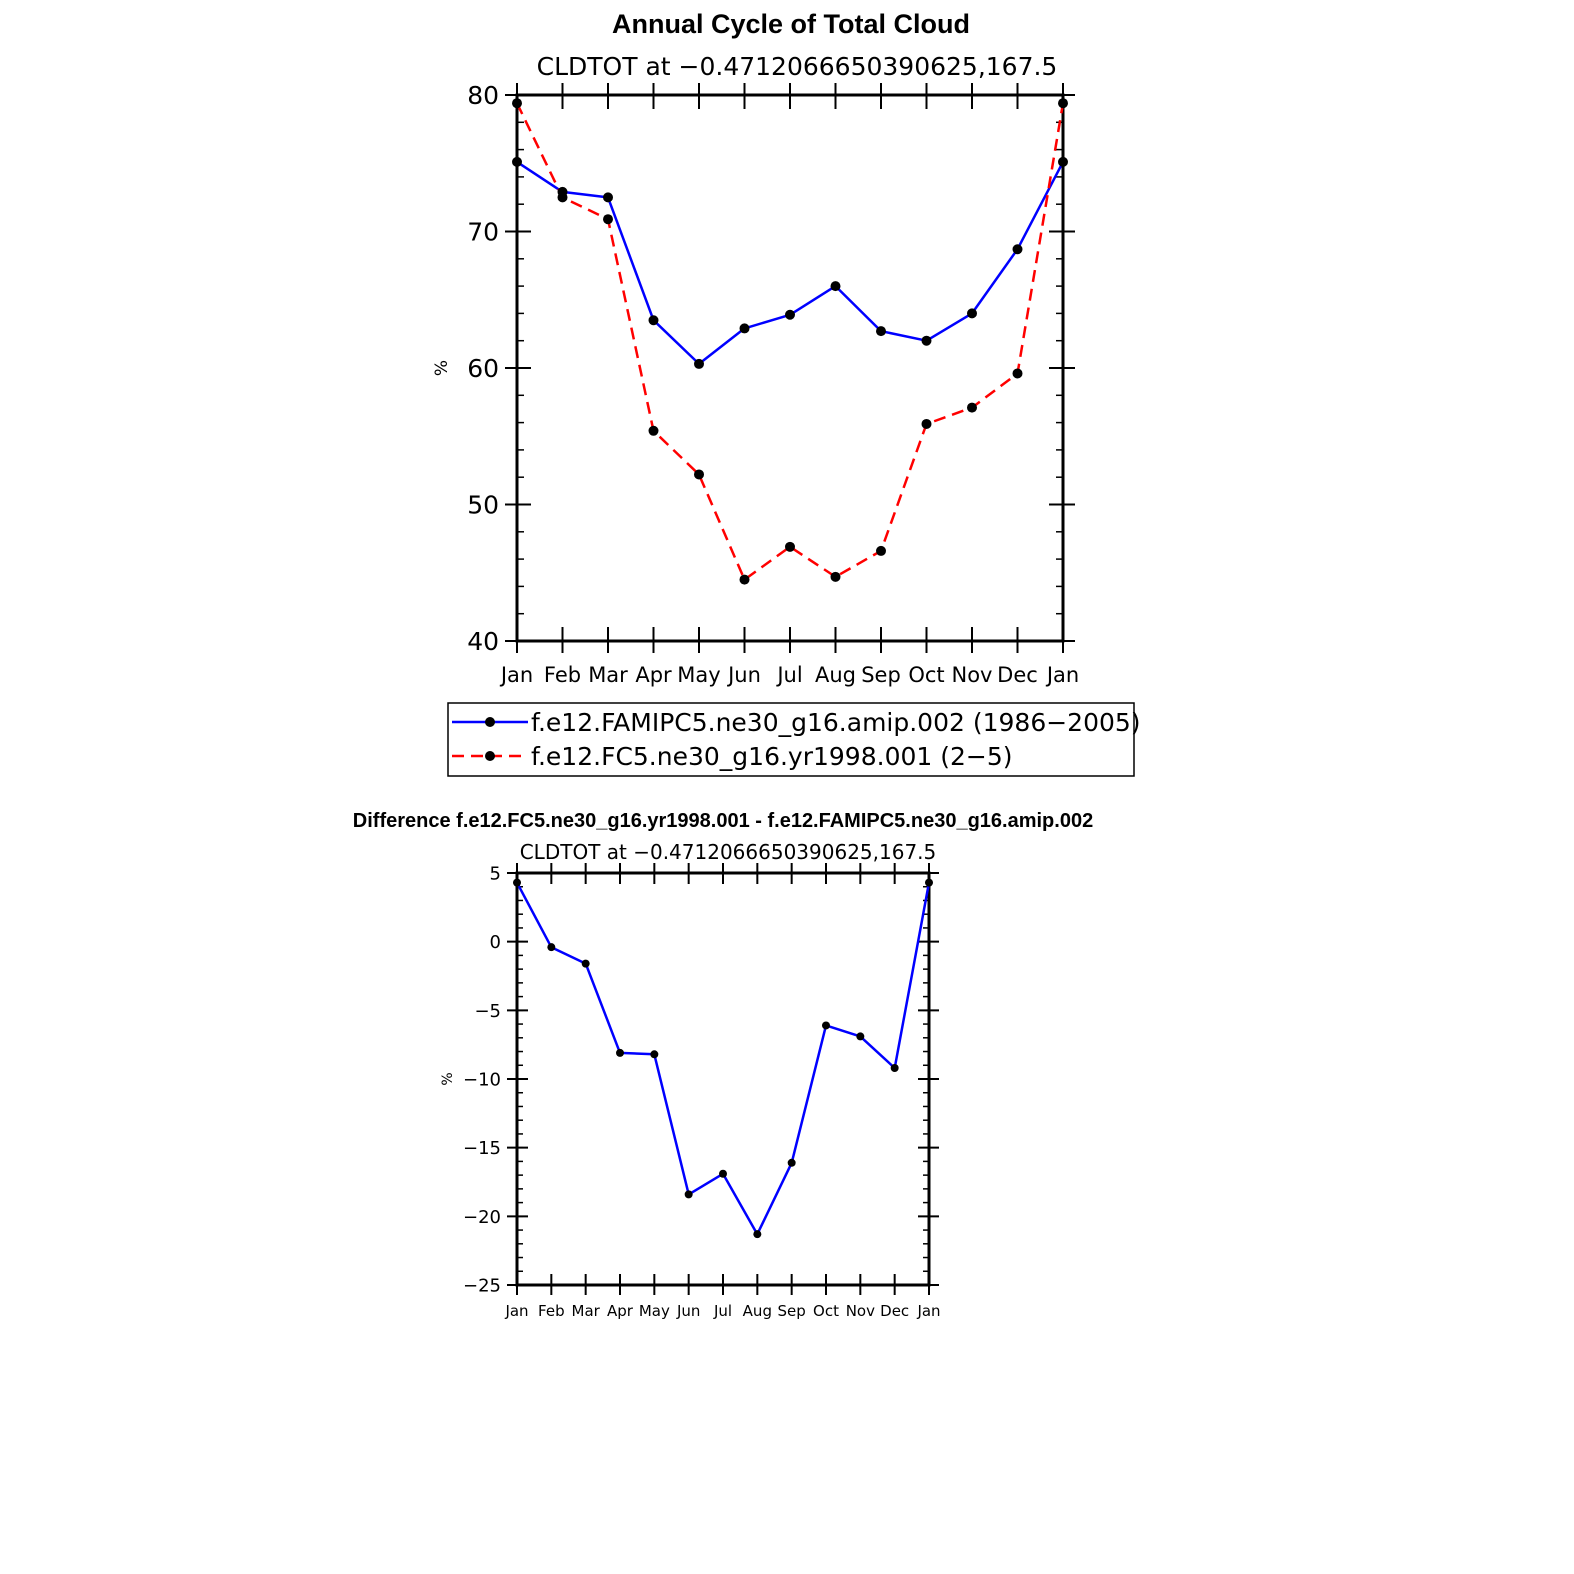 The height and width of the screenshot is (1574, 1574). What do you see at coordinates (487, 1011) in the screenshot?
I see `bottom-ytick-label: −5` at bounding box center [487, 1011].